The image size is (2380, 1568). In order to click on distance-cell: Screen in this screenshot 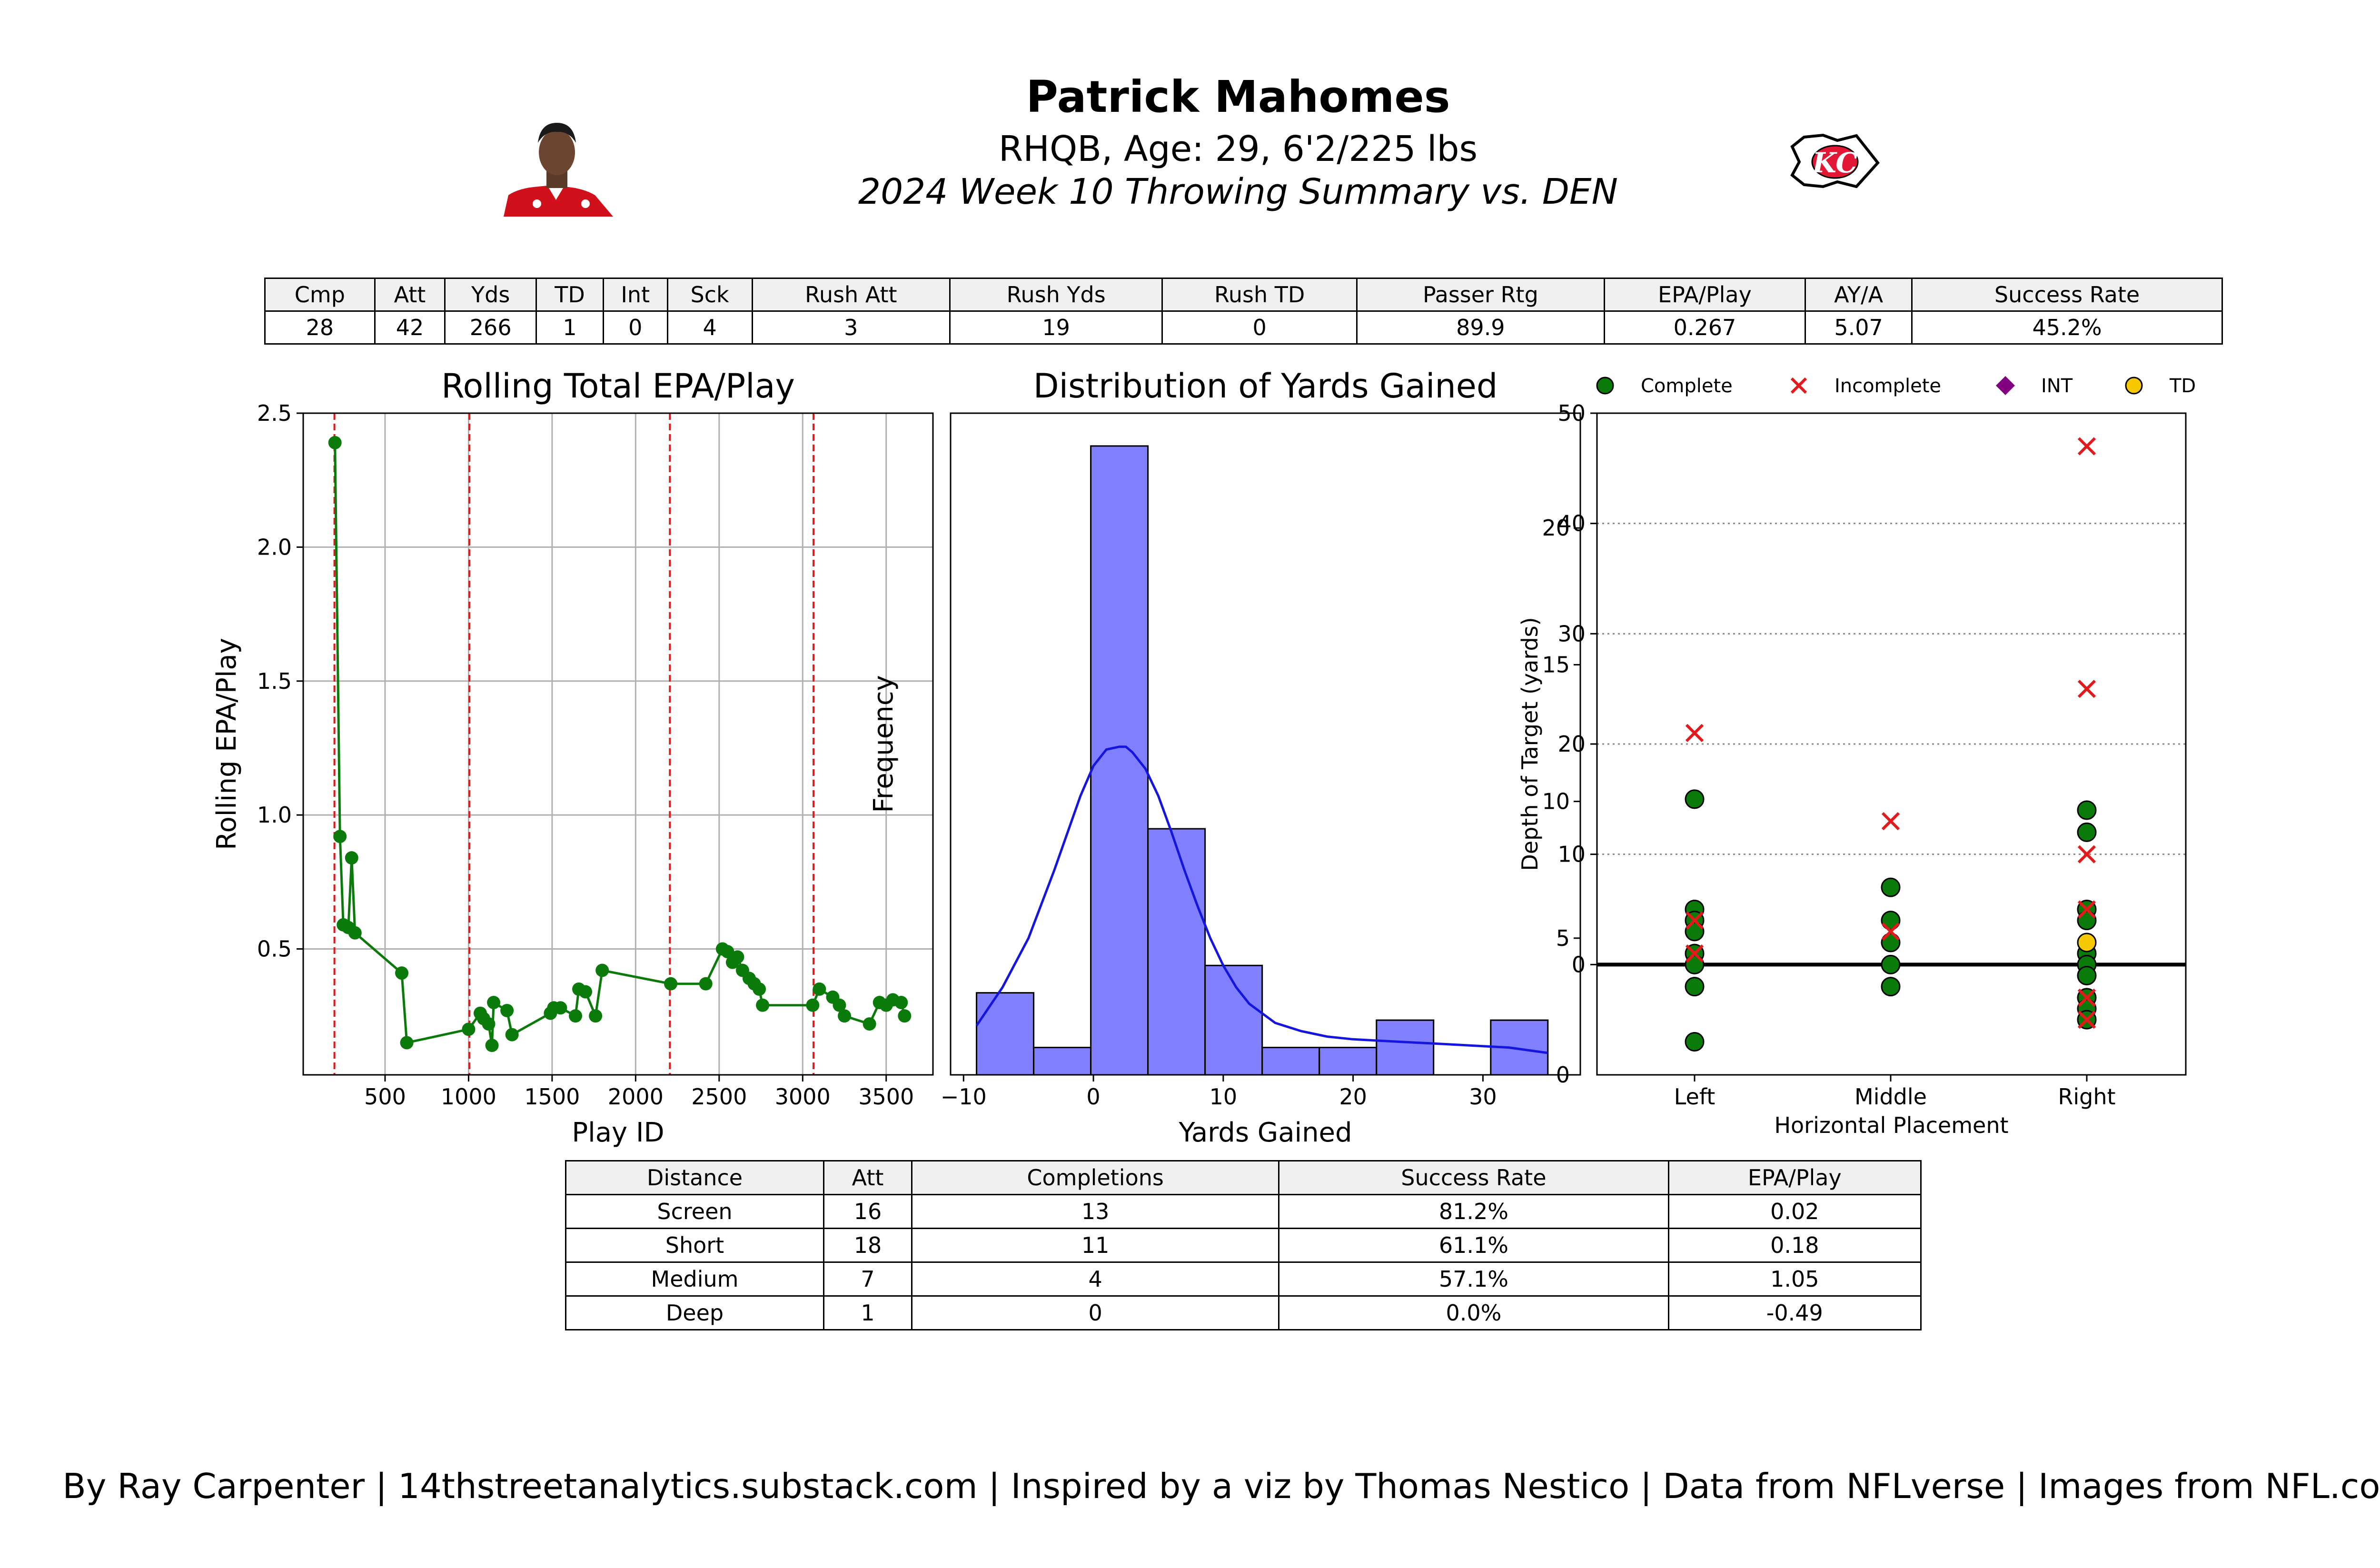, I will do `click(694, 1211)`.